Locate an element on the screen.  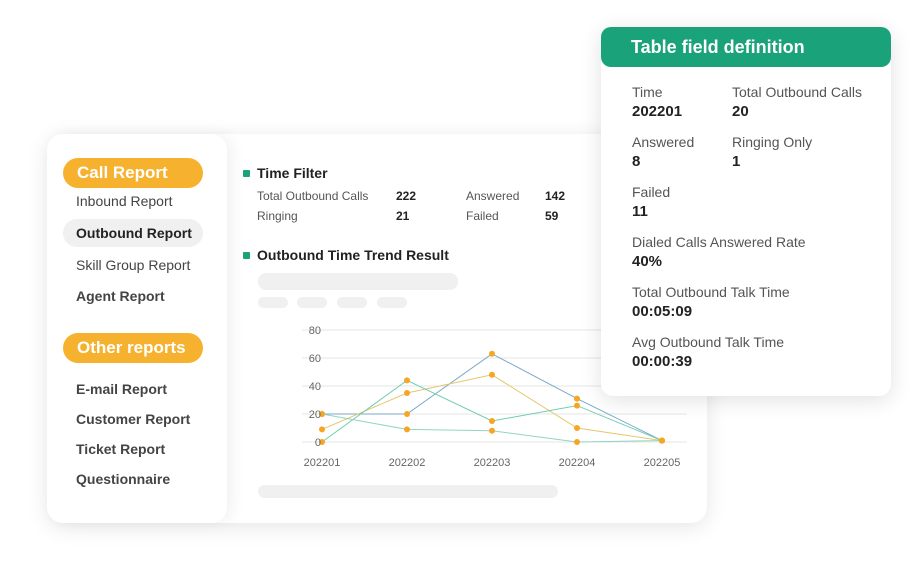
y-tick-label: 60 is located at coordinates (315, 359).